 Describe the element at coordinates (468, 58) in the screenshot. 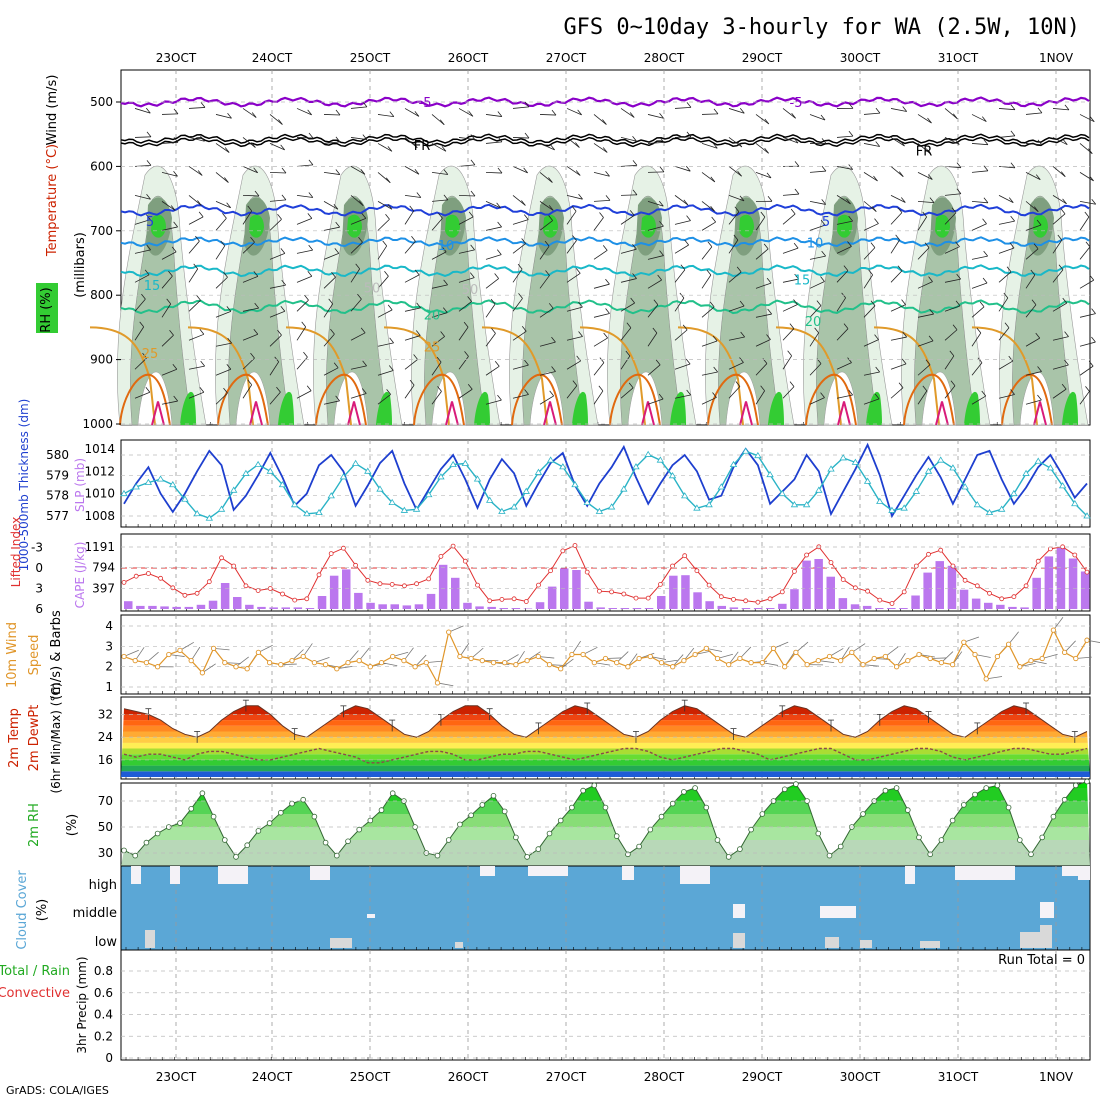

I see `top-date-label: 26OCT` at that location.